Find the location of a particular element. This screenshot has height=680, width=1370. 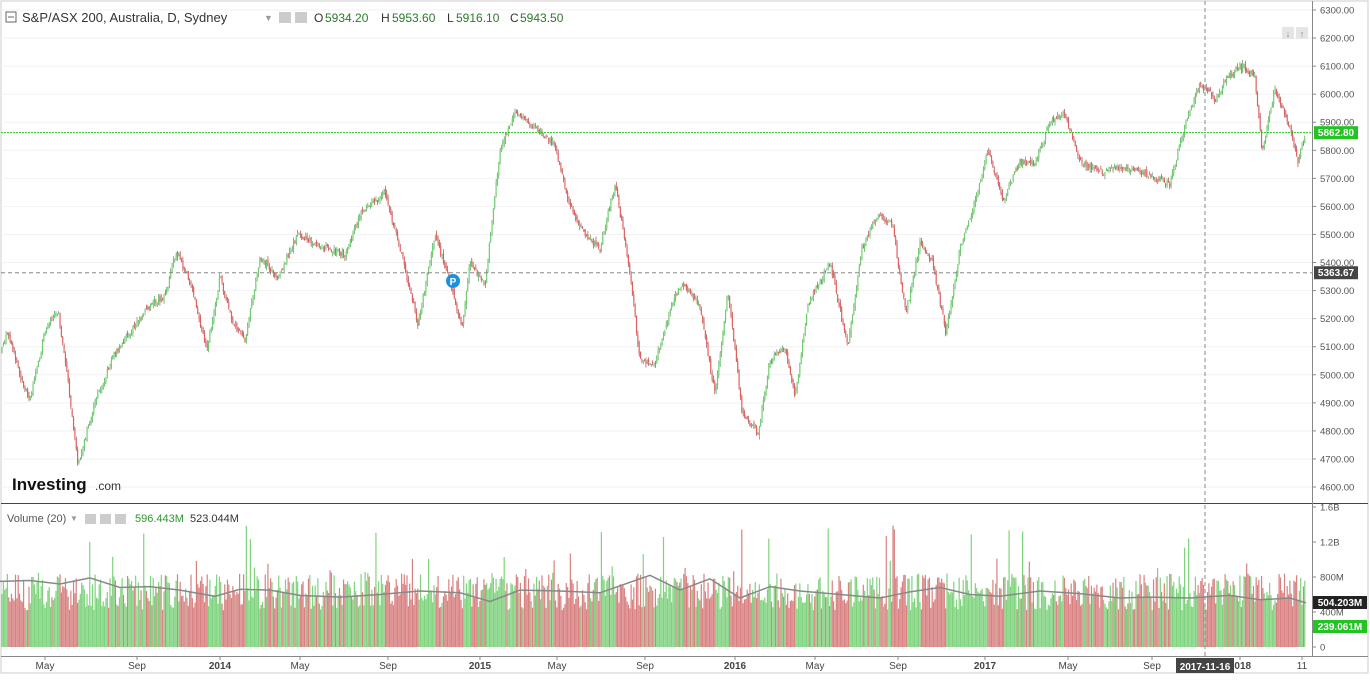

download-icon is located at coordinates (1288, 33).